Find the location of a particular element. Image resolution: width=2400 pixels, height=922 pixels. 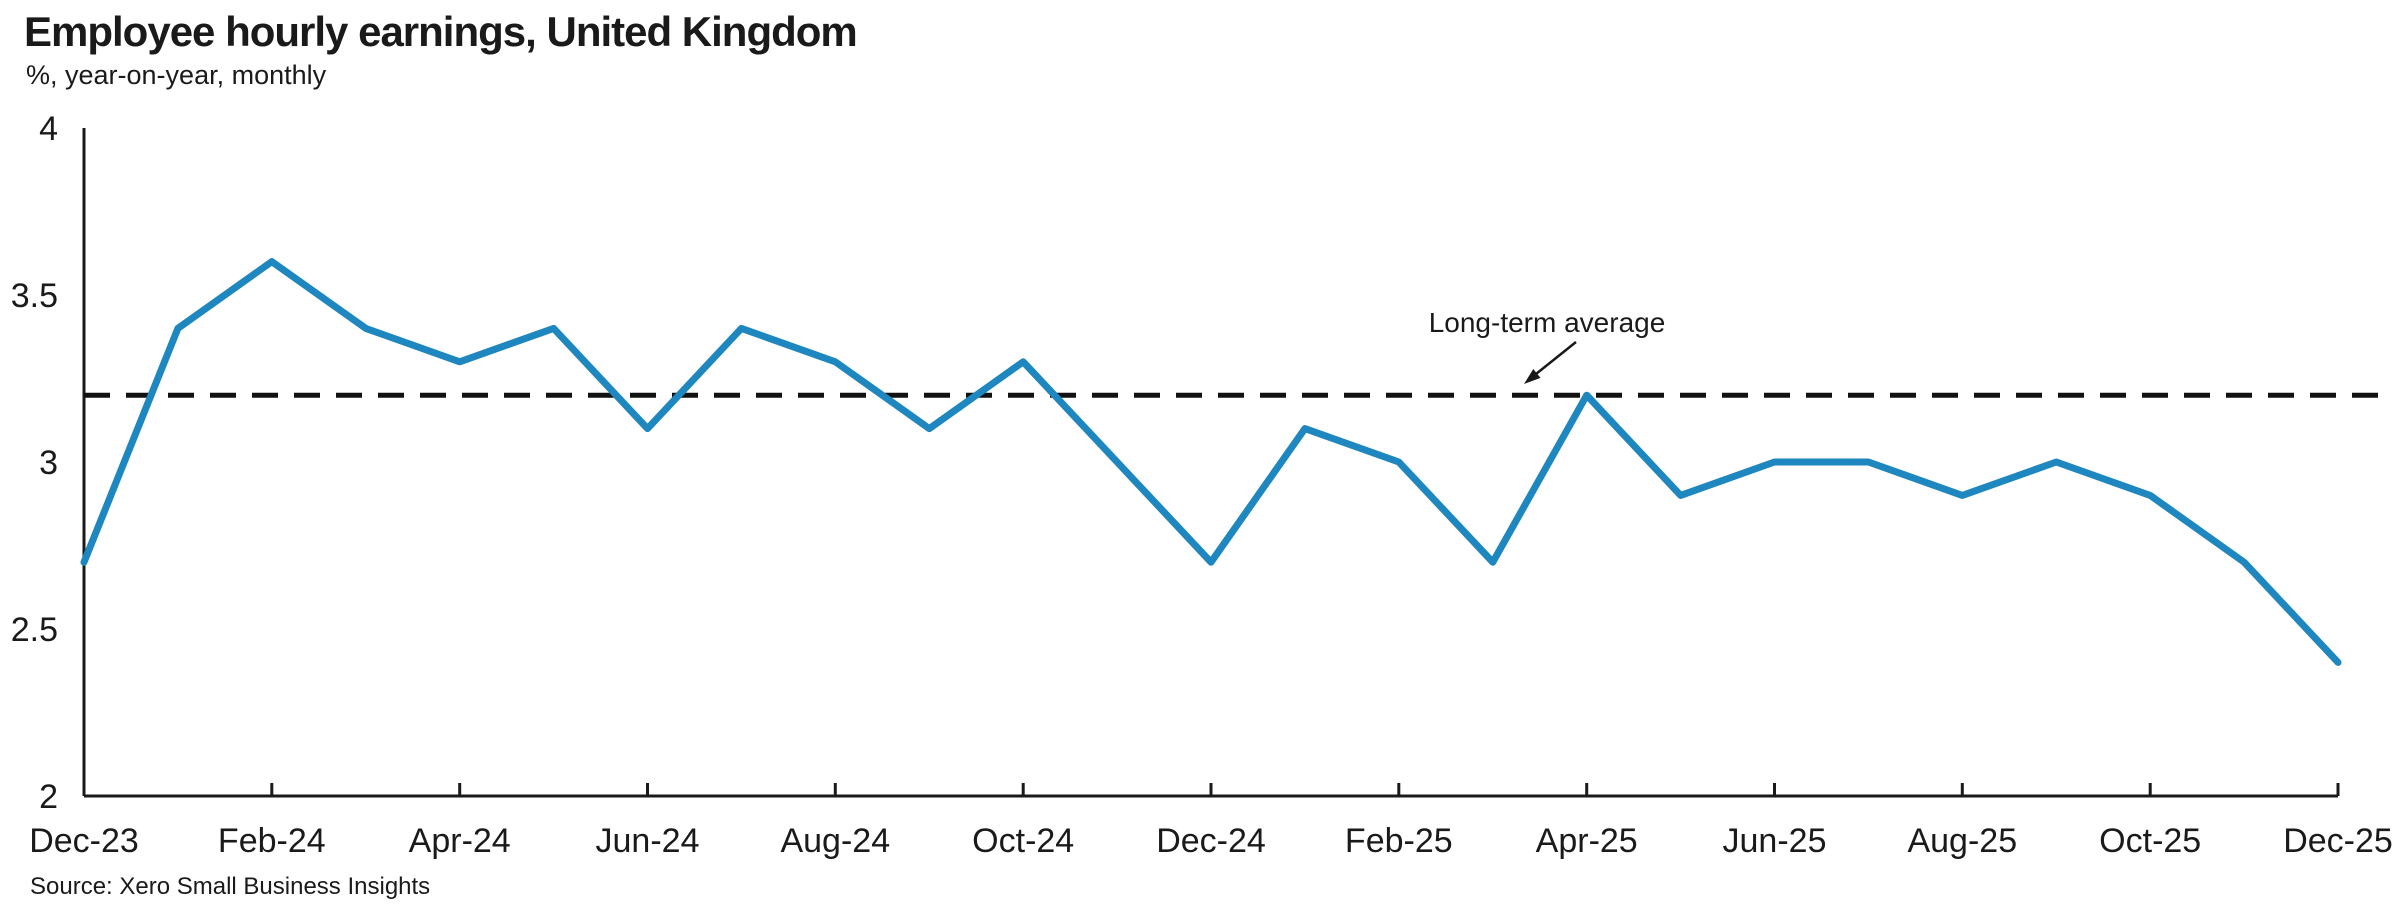

y-axis-label: 2 is located at coordinates (48, 797).